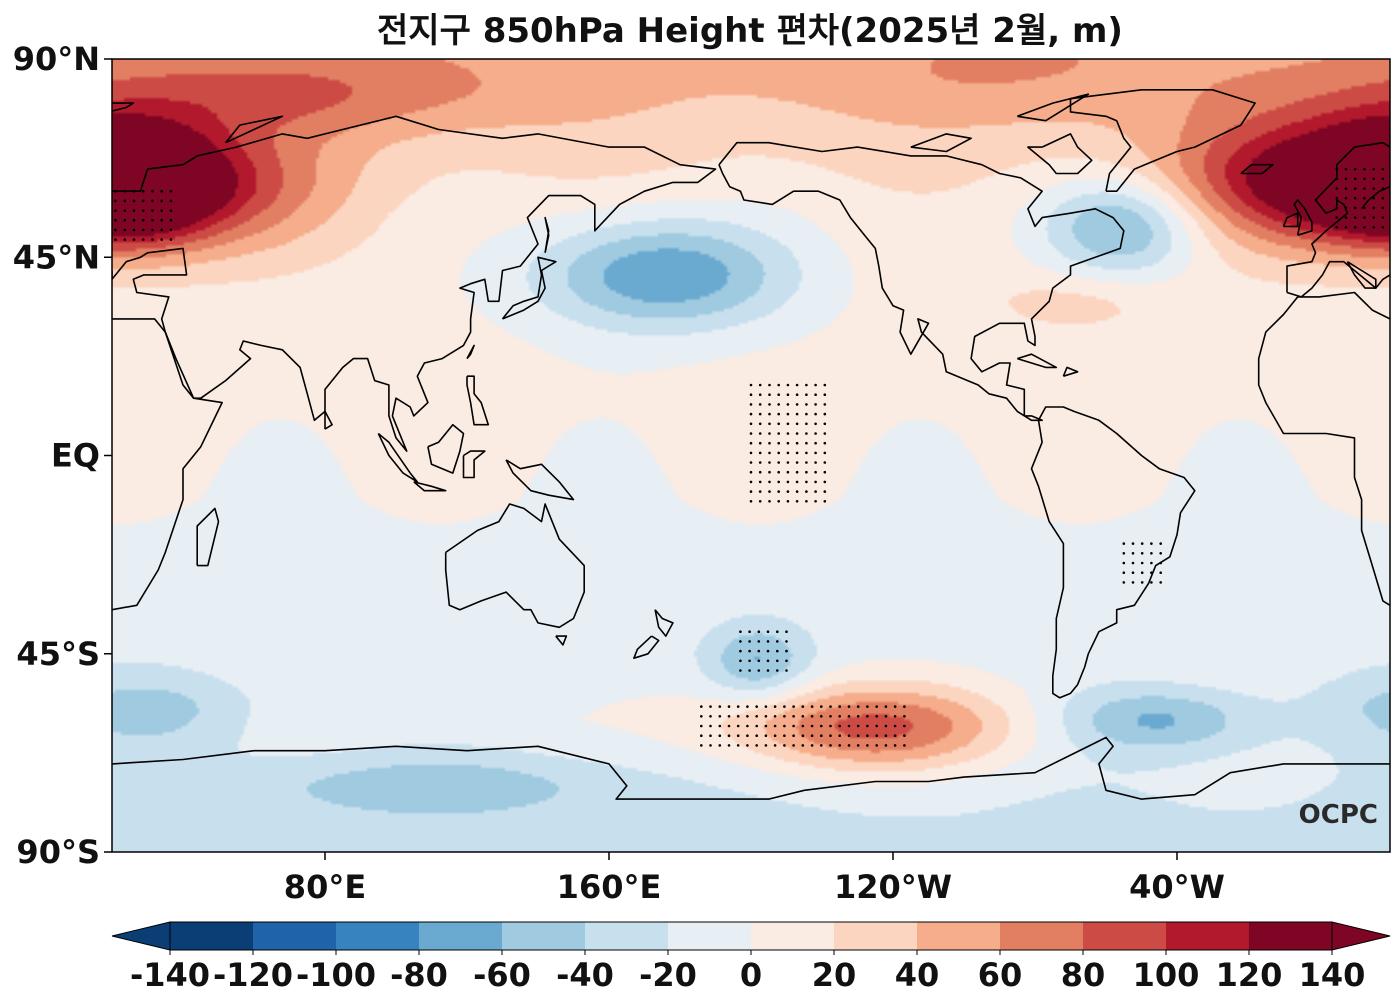  I want to click on colorbar-extend-low, so click(141, 936).